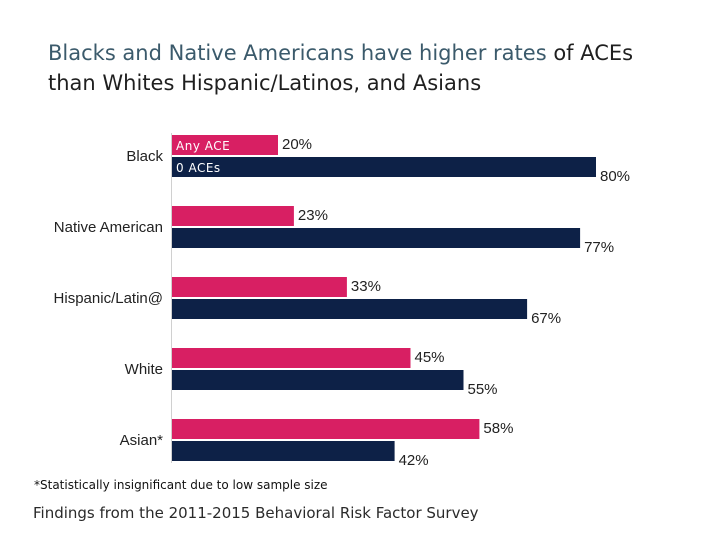  I want to click on data-label: 33%, so click(366, 286).